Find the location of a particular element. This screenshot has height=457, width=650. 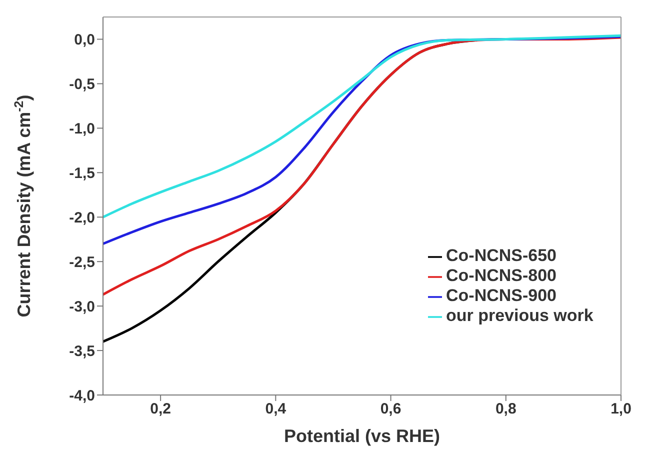

y-tick-label: -0,5 is located at coordinates (82, 85).